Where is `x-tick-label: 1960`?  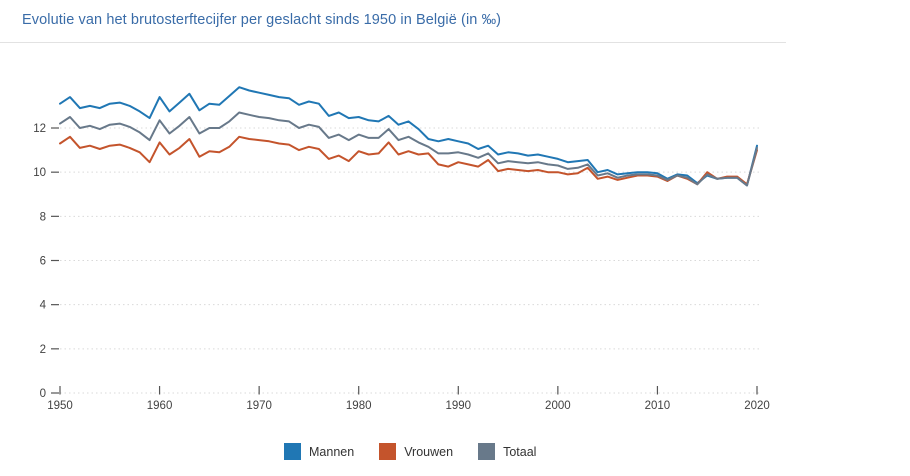
x-tick-label: 1960 is located at coordinates (160, 406).